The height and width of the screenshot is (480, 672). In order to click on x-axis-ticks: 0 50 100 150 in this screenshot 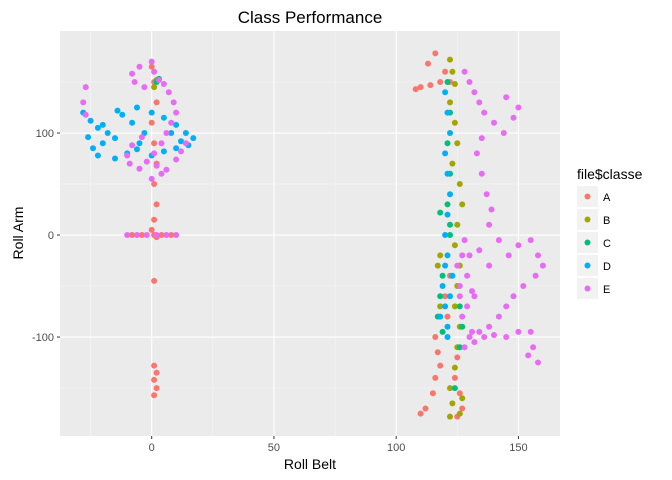, I will do `click(338, 445)`.